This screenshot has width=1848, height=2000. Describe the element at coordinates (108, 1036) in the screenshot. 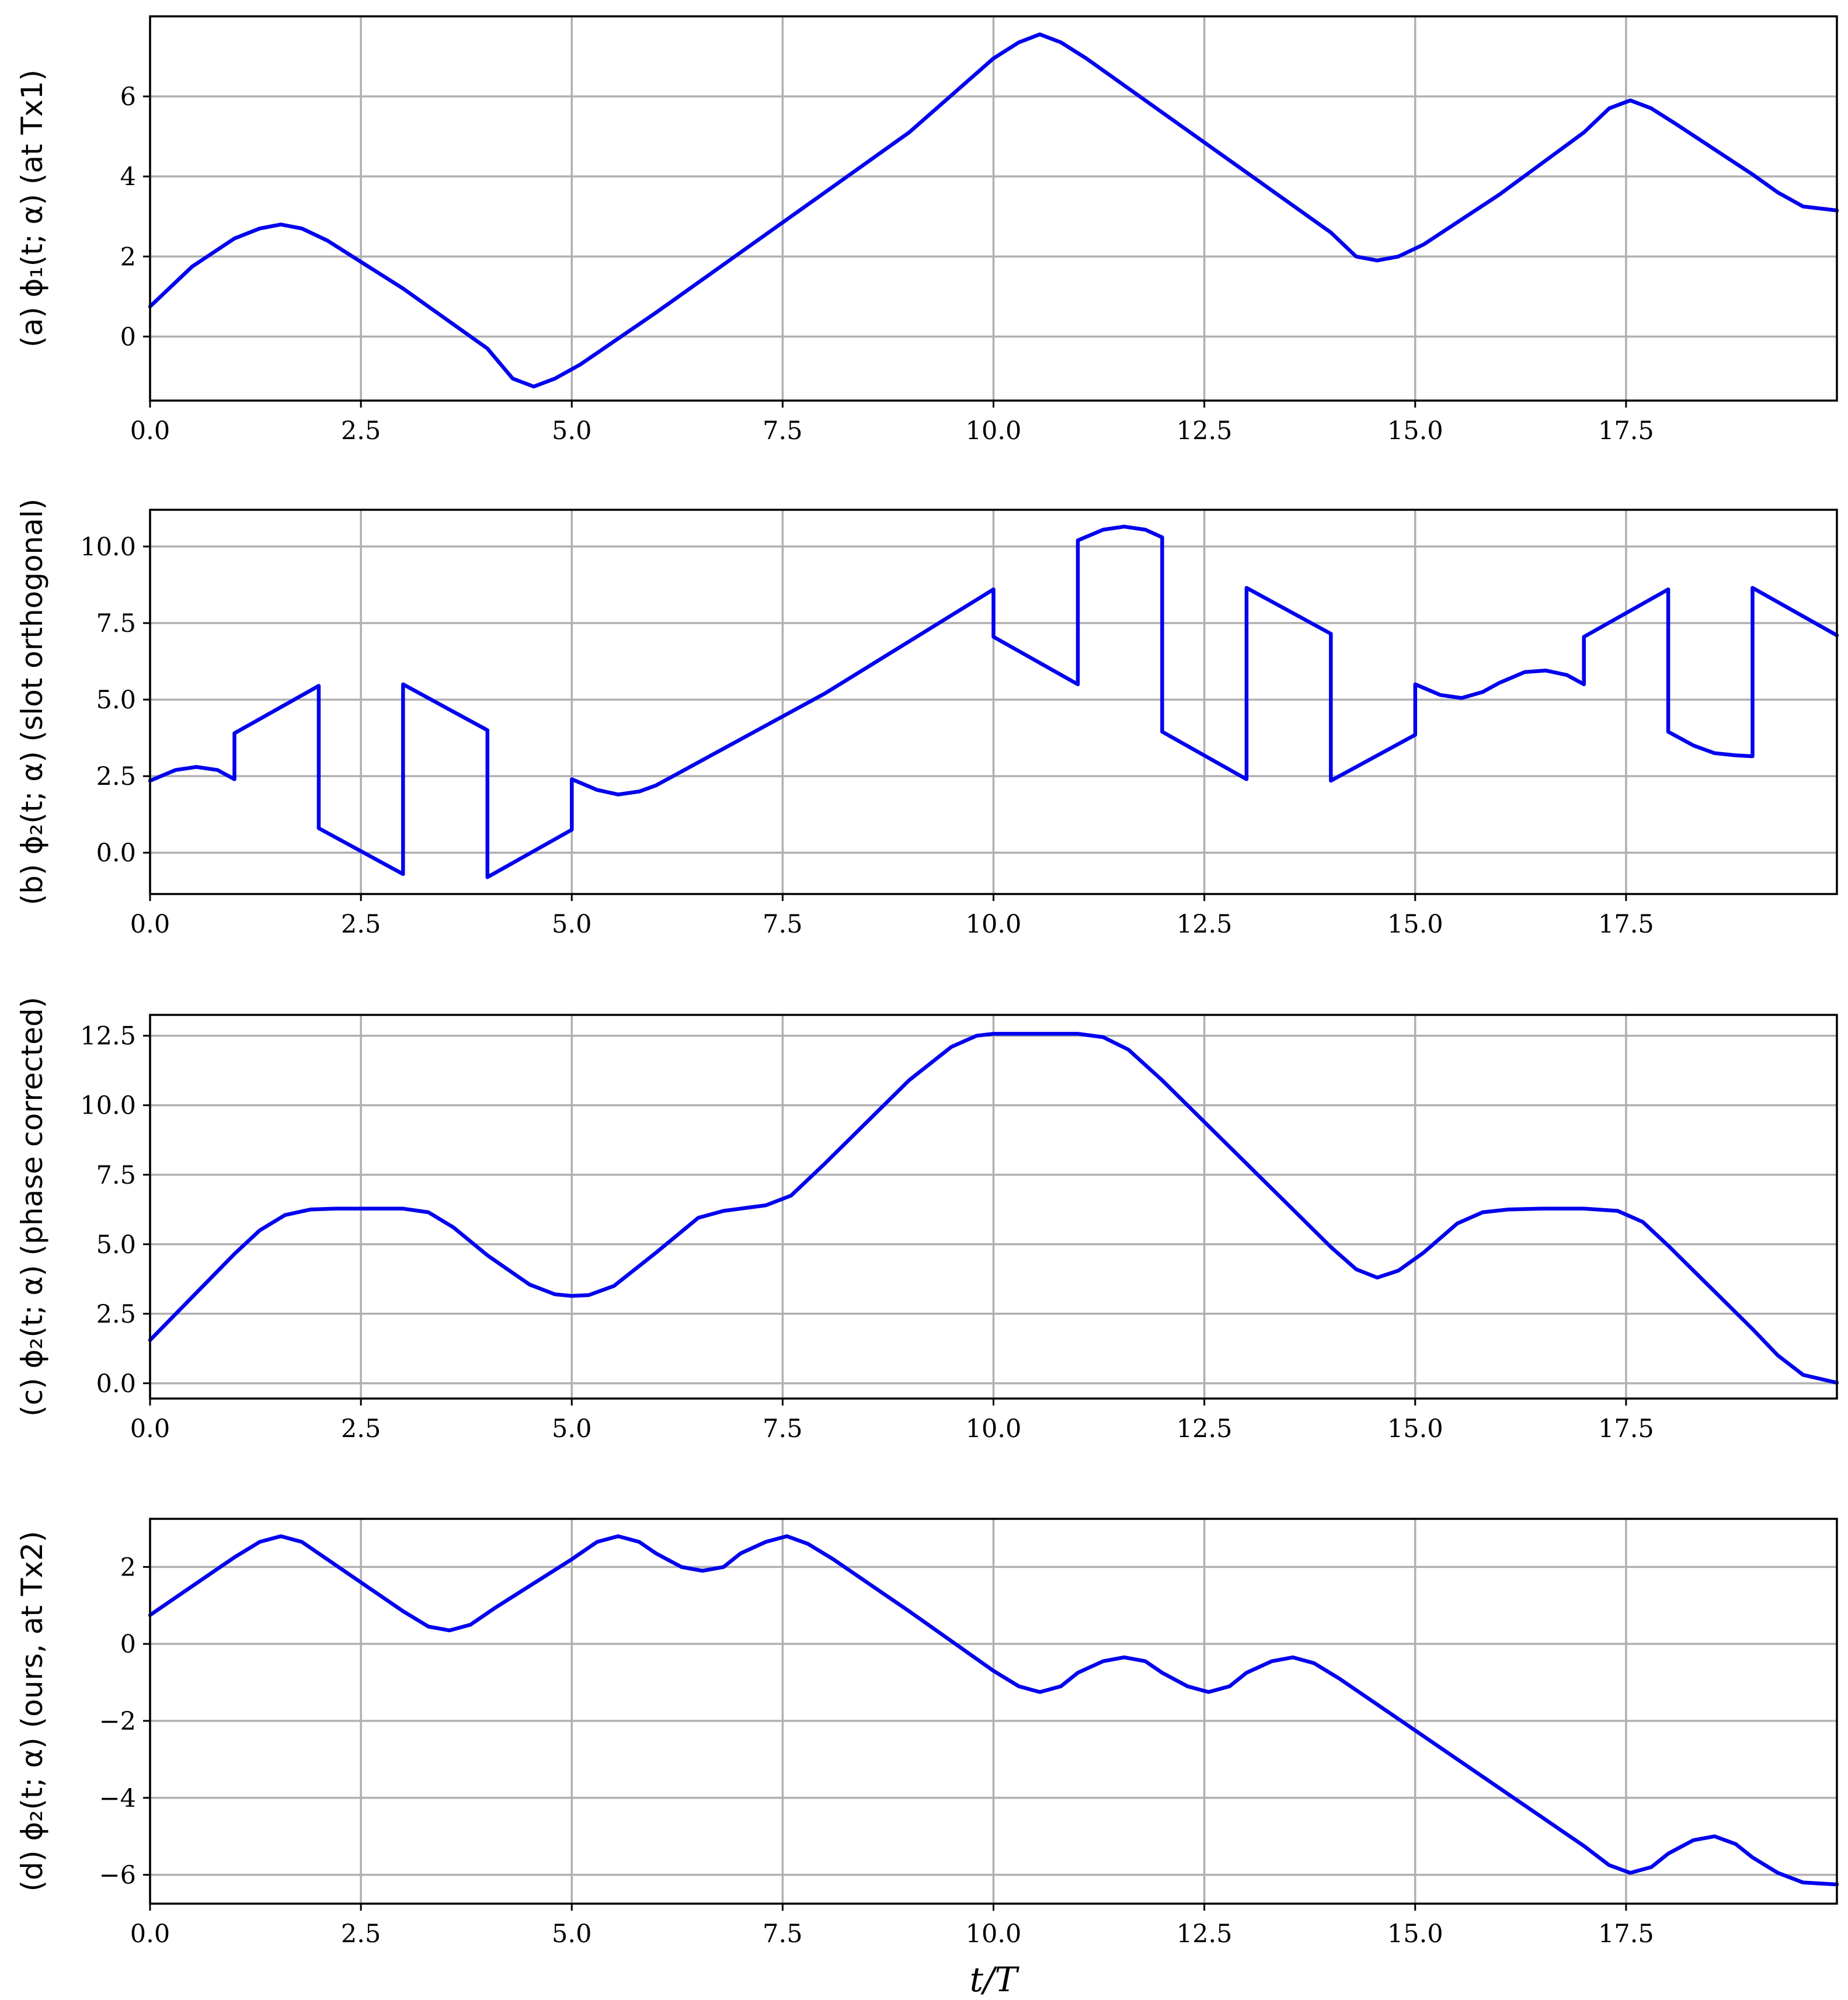

I see `y-tick-label: 12.5` at that location.